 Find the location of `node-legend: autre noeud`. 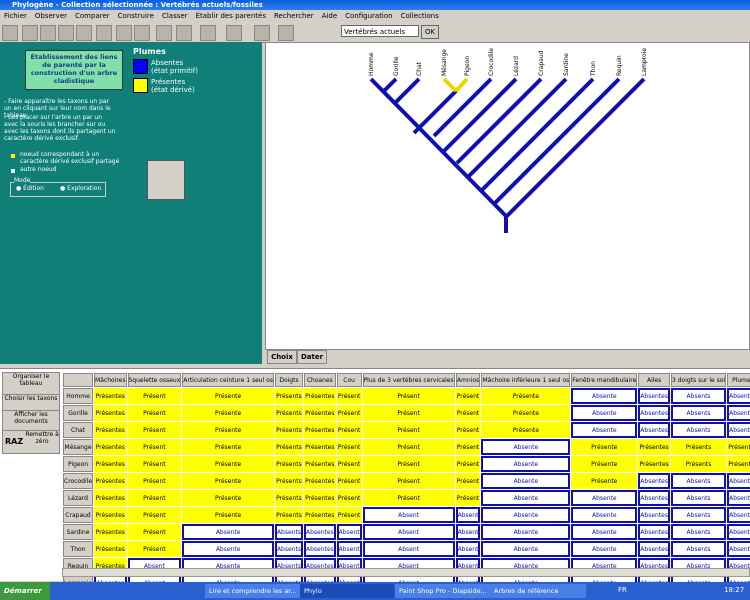

node-legend: autre noeud is located at coordinates (38, 169).